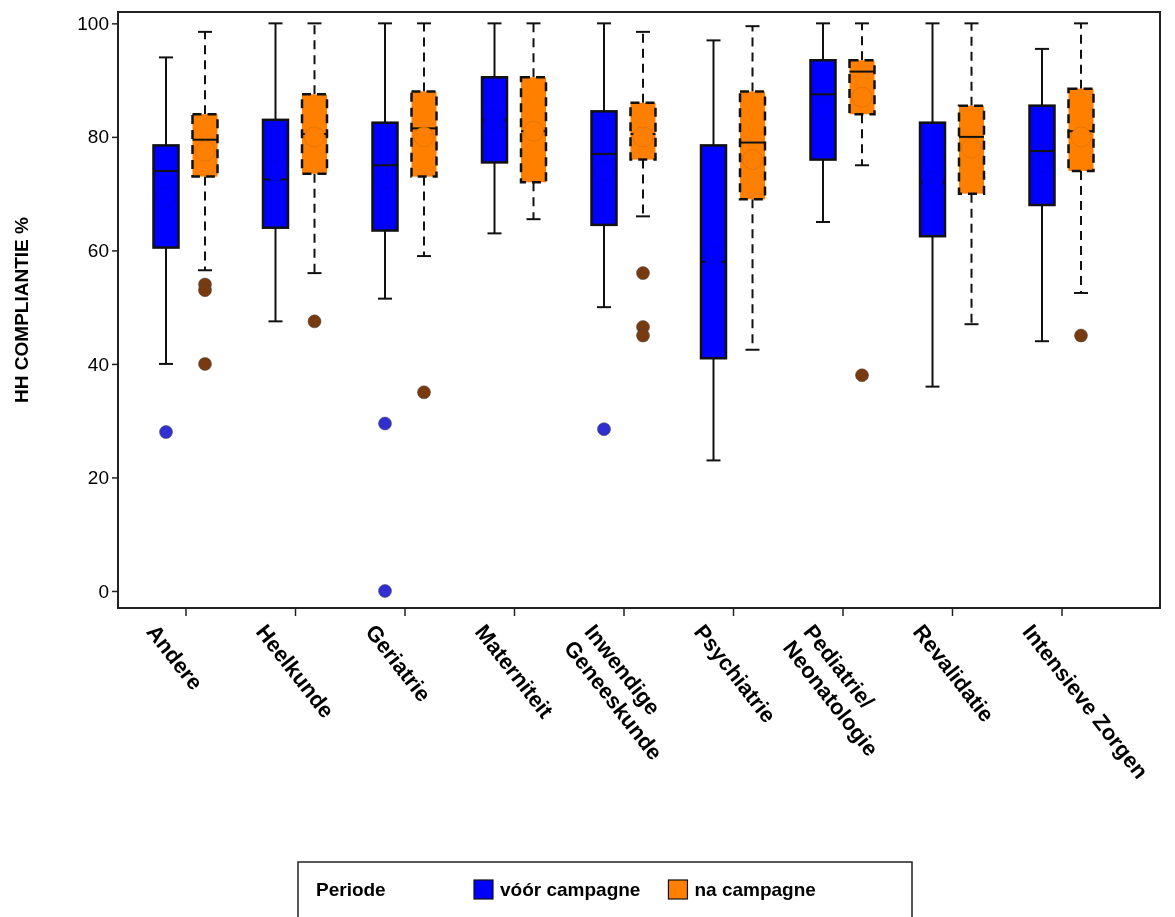 The width and height of the screenshot is (1175, 917). Describe the element at coordinates (98, 137) in the screenshot. I see `y-tick-label: 80` at that location.